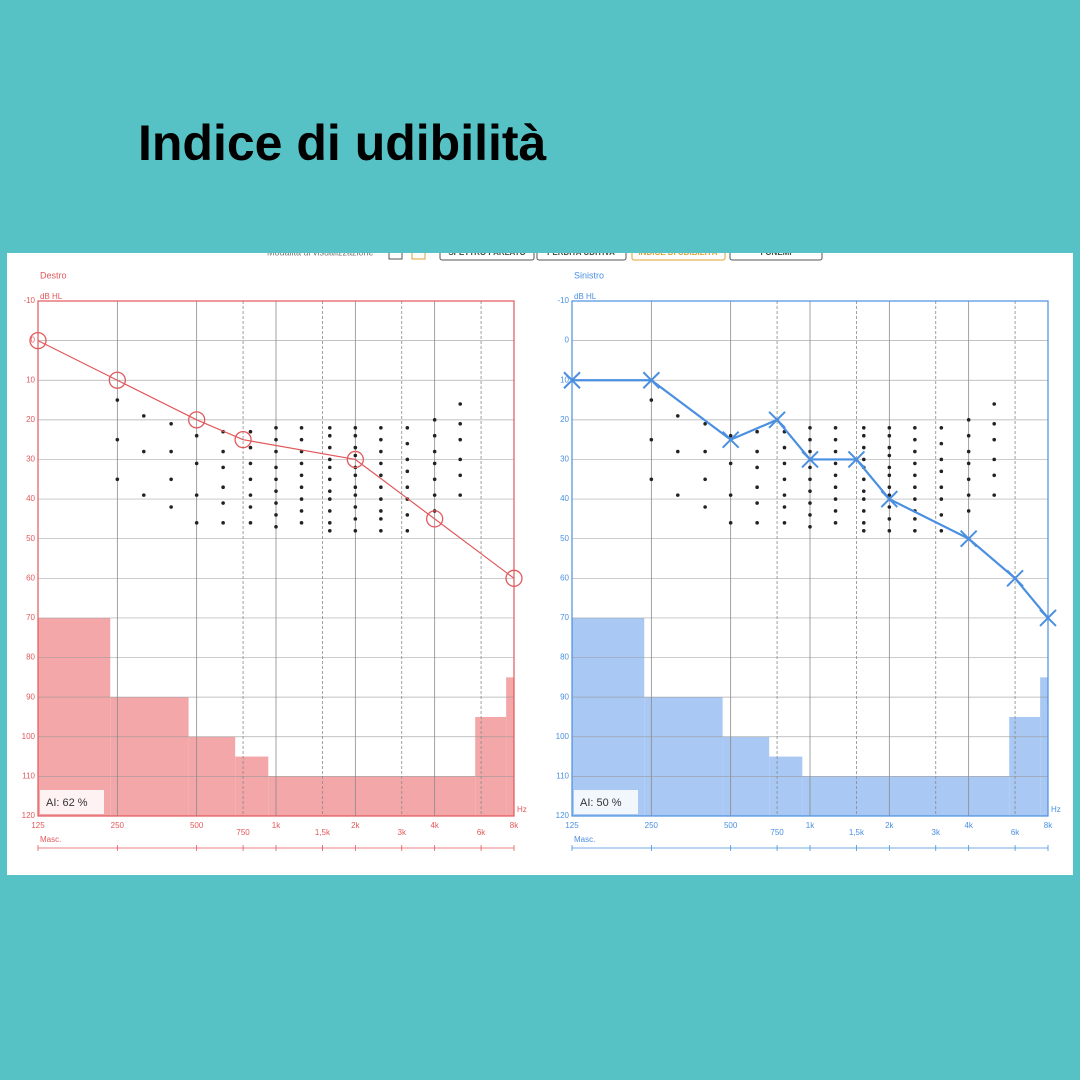  I want to click on button-label: SPETTRO PARLATO, so click(486, 252).